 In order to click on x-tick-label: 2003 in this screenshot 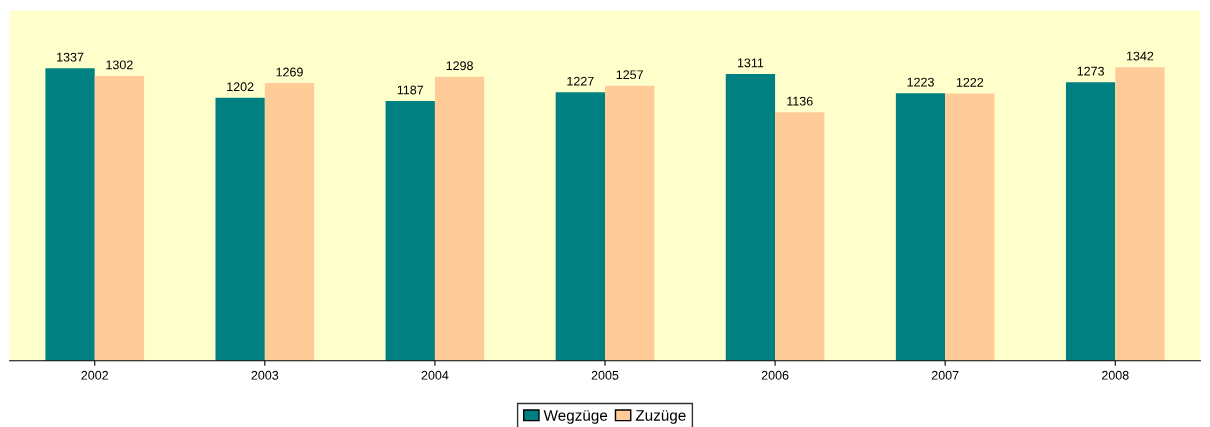, I will do `click(265, 375)`.